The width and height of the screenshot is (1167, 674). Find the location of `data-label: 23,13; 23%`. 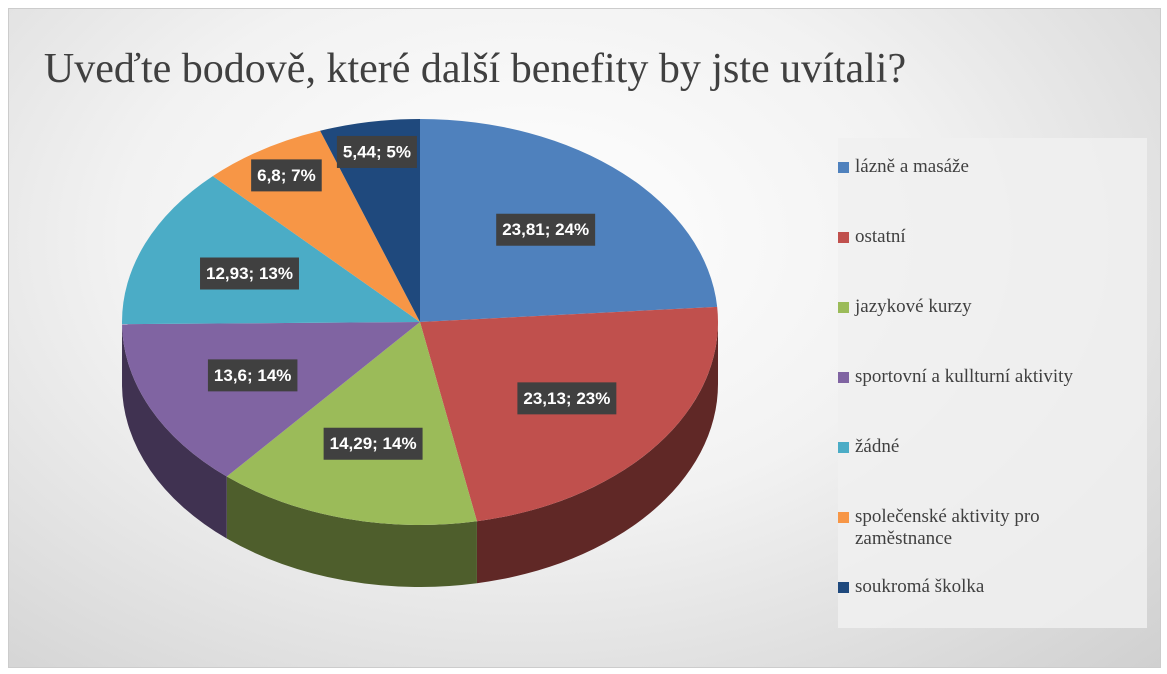

data-label: 23,13; 23% is located at coordinates (566, 398).